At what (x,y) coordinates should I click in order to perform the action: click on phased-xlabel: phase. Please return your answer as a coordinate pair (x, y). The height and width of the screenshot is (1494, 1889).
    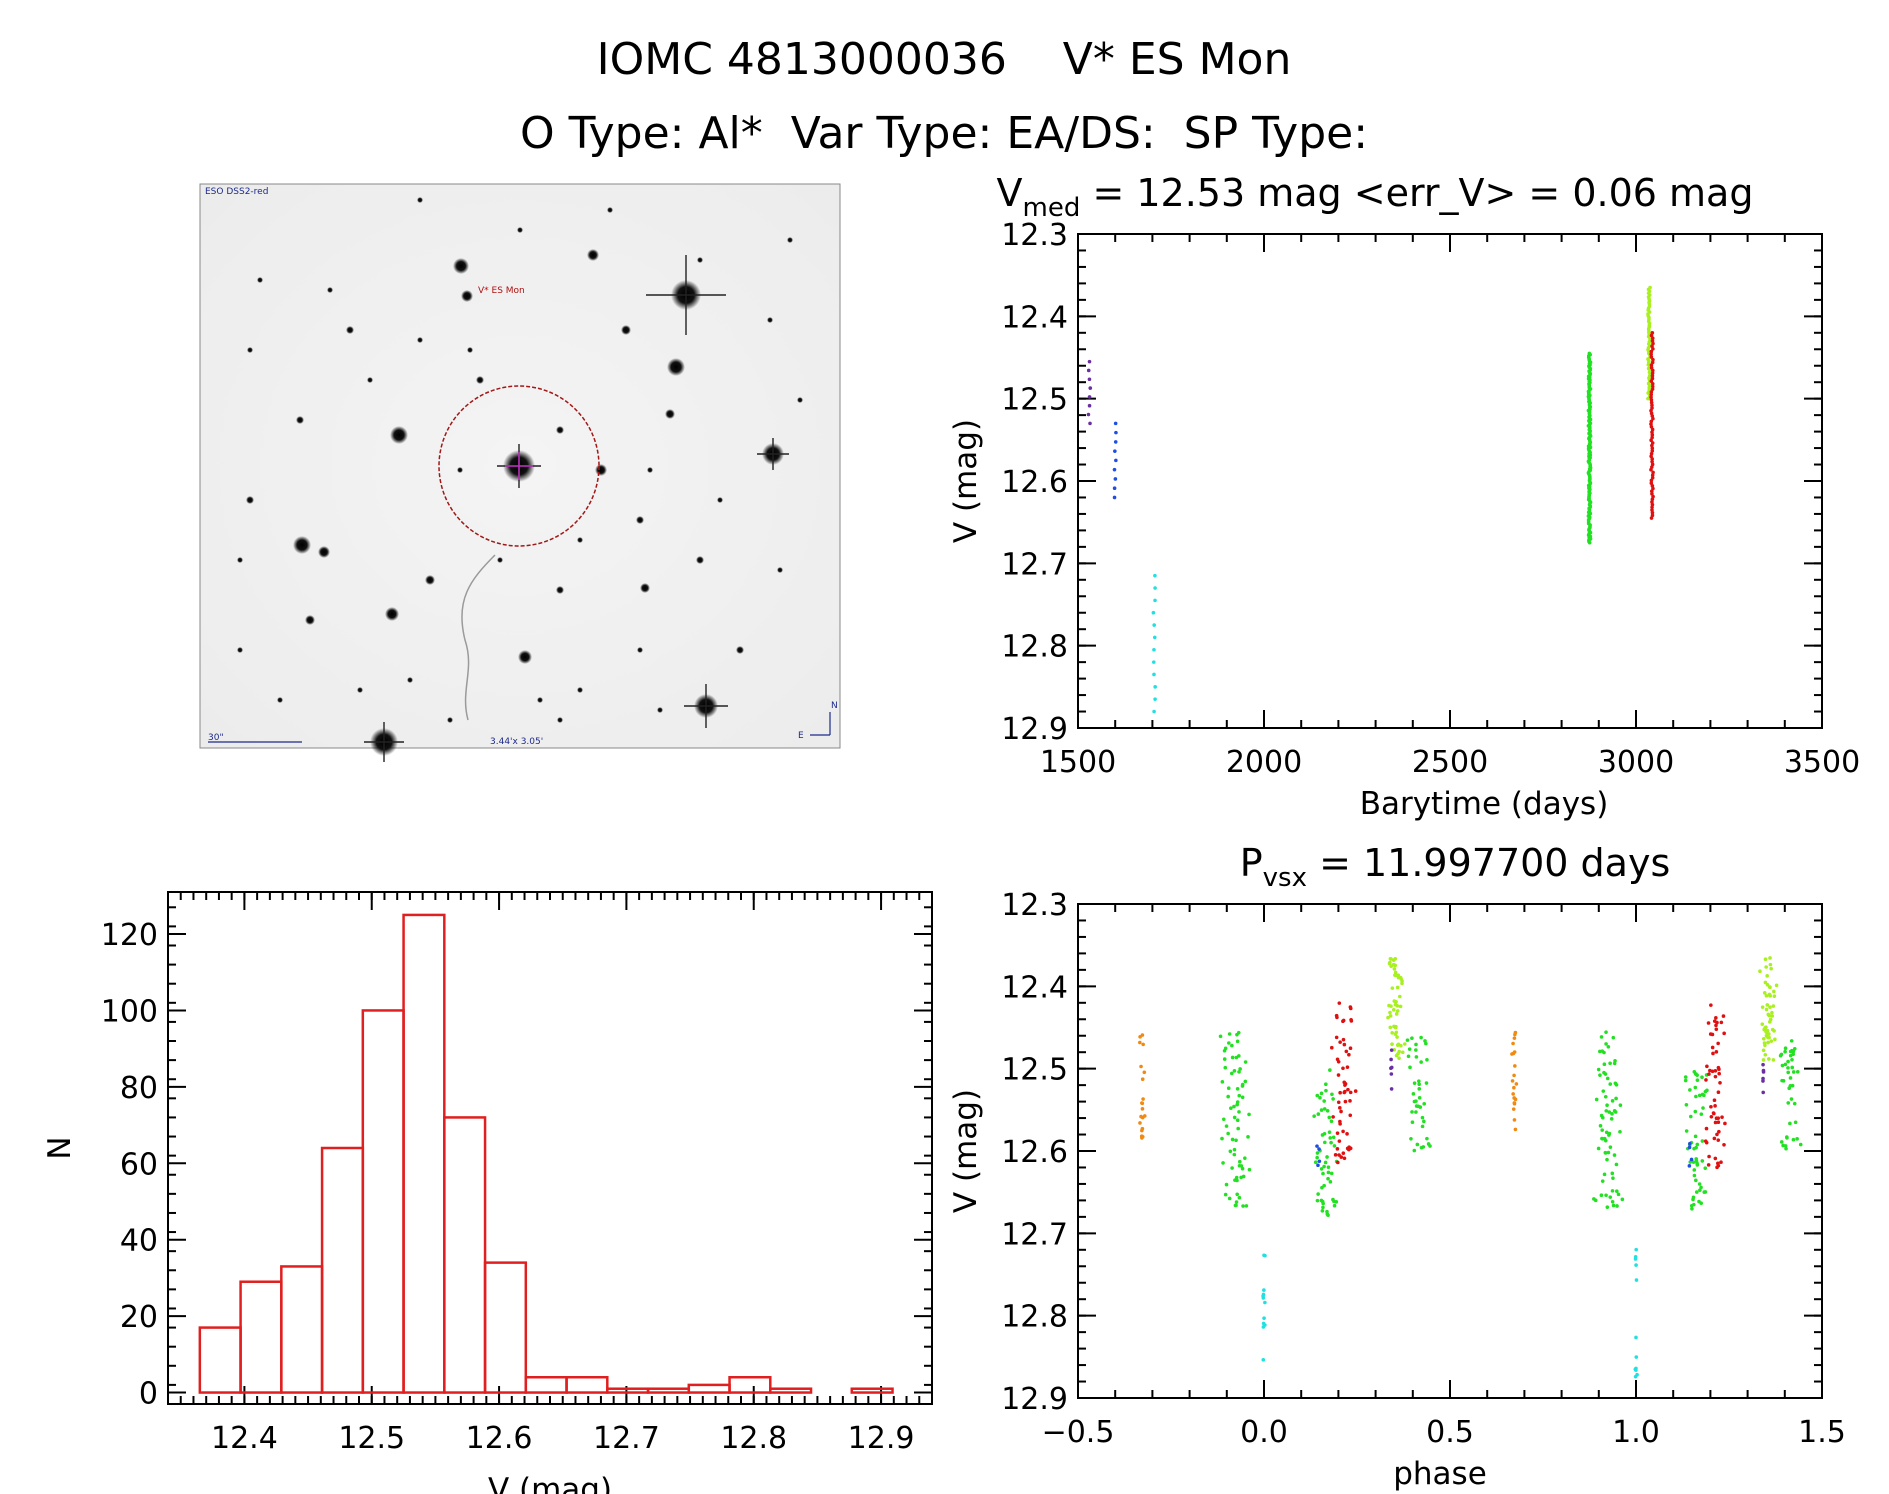
    Looking at the image, I should click on (1440, 1474).